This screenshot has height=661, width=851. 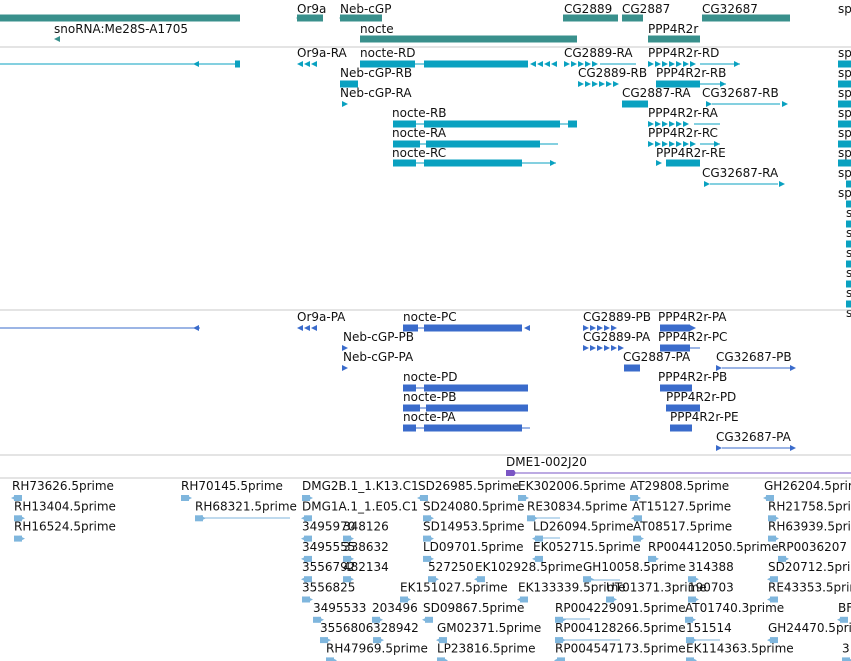 I want to click on est-label: SD24080.5prime, so click(x=473, y=506).